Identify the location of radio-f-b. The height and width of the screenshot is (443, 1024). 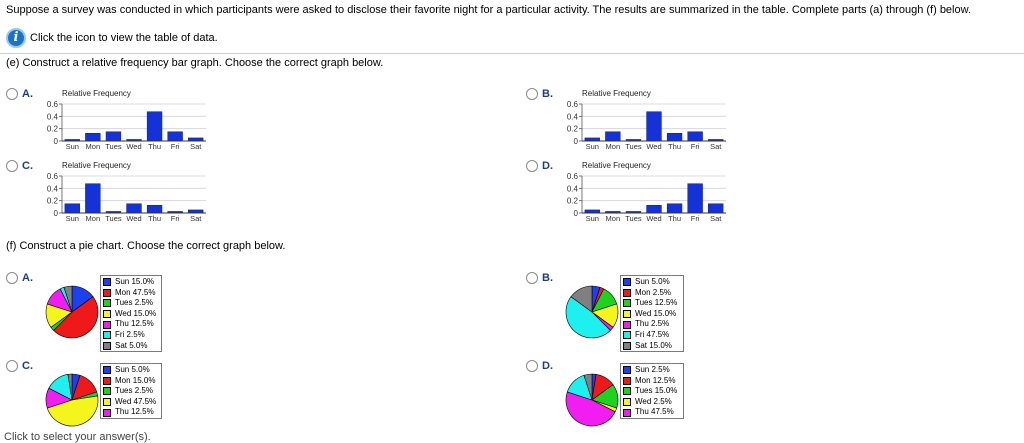
(532, 278).